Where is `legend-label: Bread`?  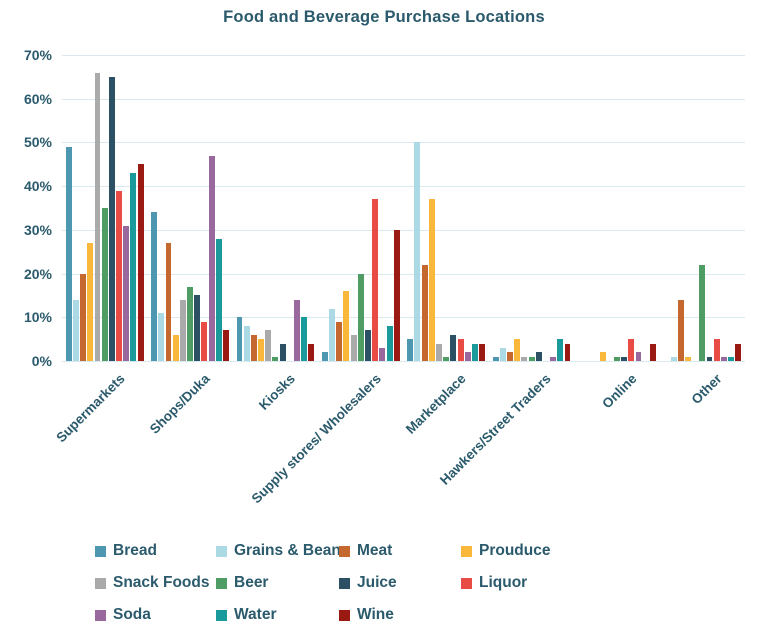 legend-label: Bread is located at coordinates (135, 550).